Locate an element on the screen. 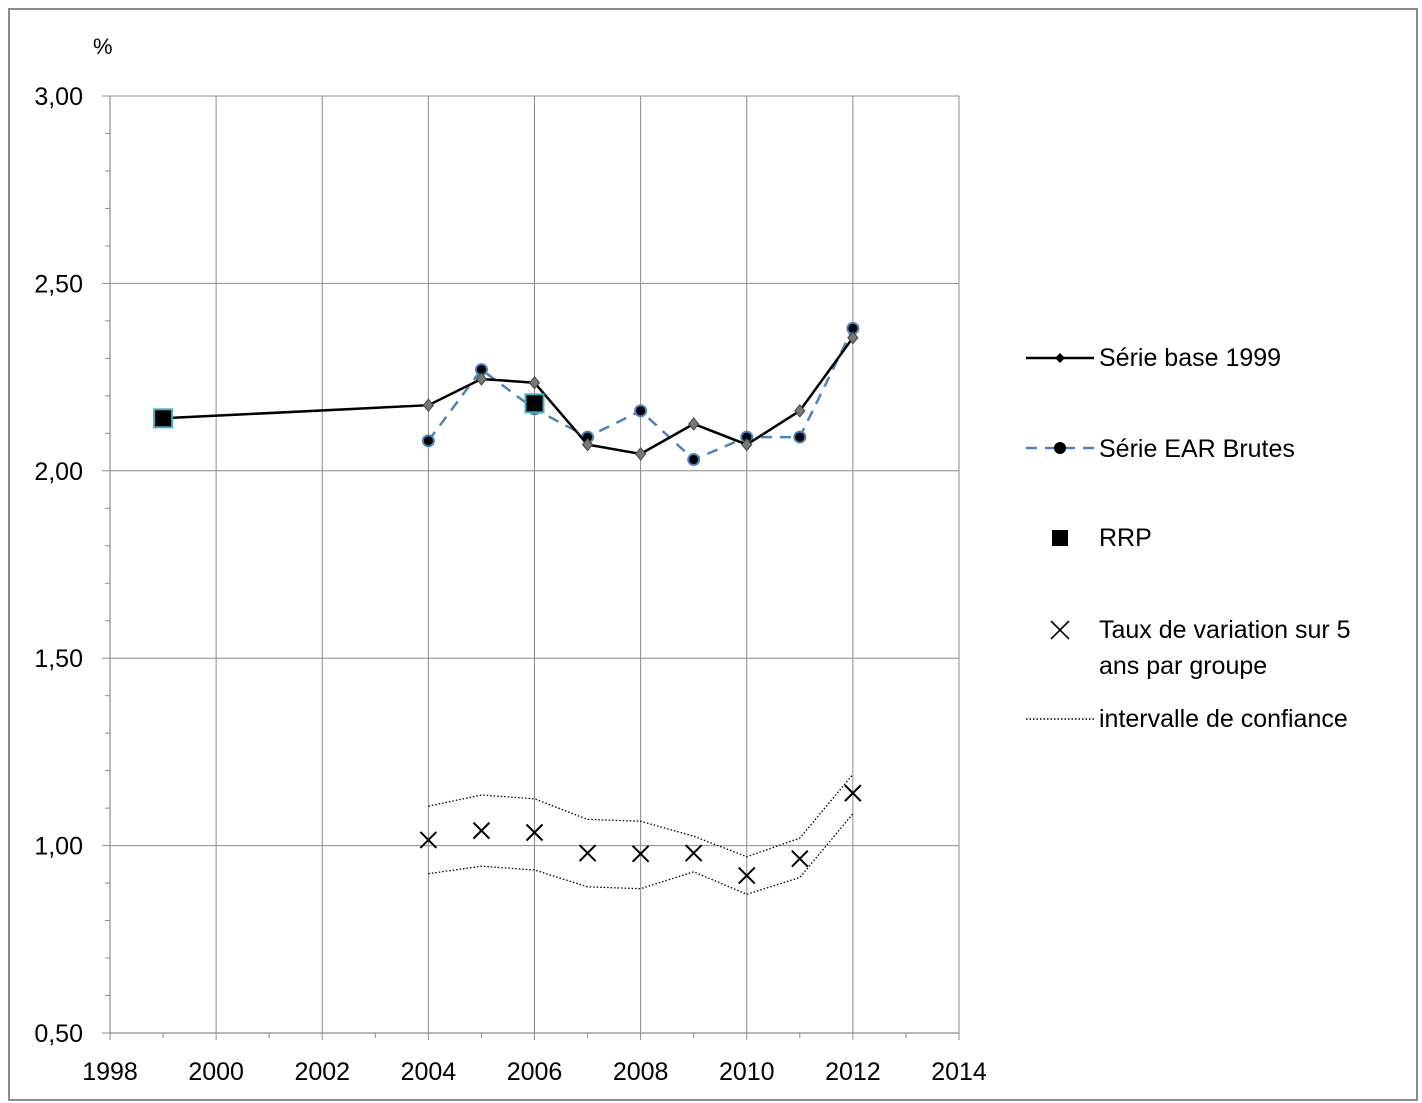 Image resolution: width=1422 pixels, height=1103 pixels. legend-item-taux-de-variation: Taux de variation sur 5 ans par groupe is located at coordinates (1200, 648).